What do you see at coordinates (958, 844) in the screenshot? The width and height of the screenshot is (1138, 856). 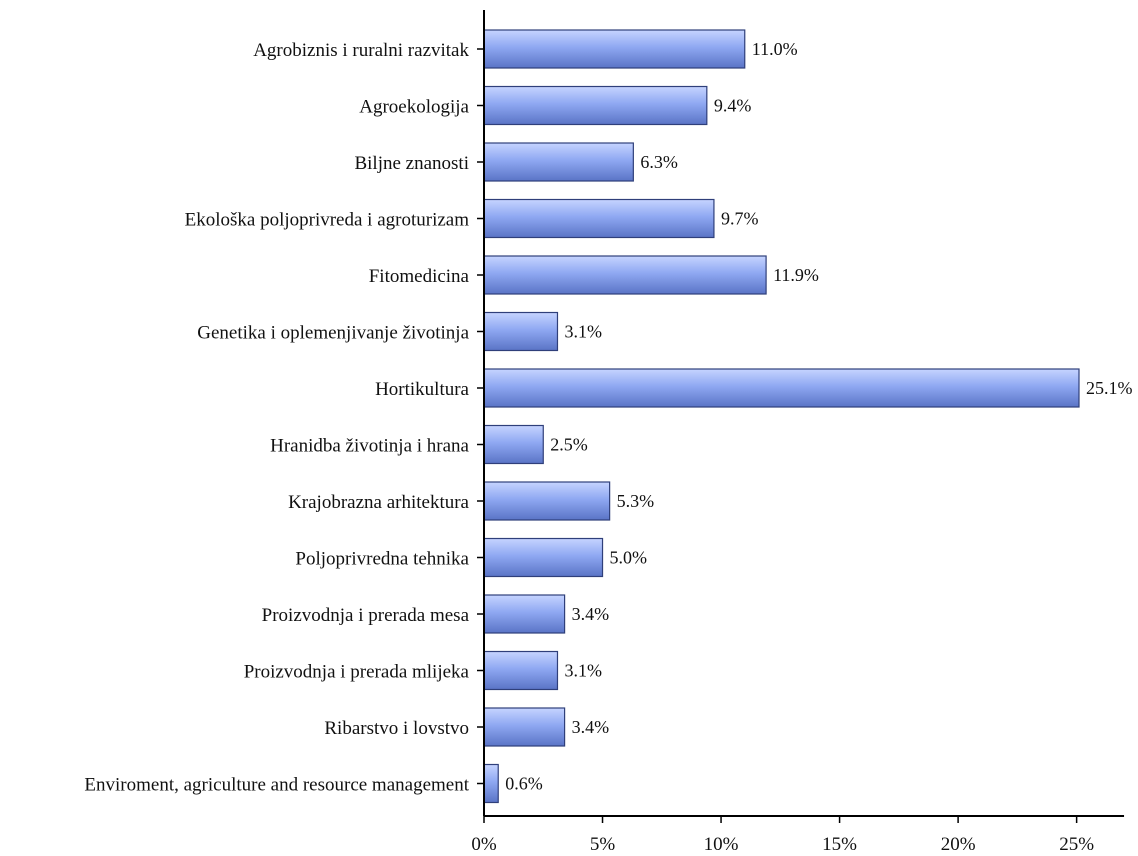 I see `x-tick-label: 20%` at bounding box center [958, 844].